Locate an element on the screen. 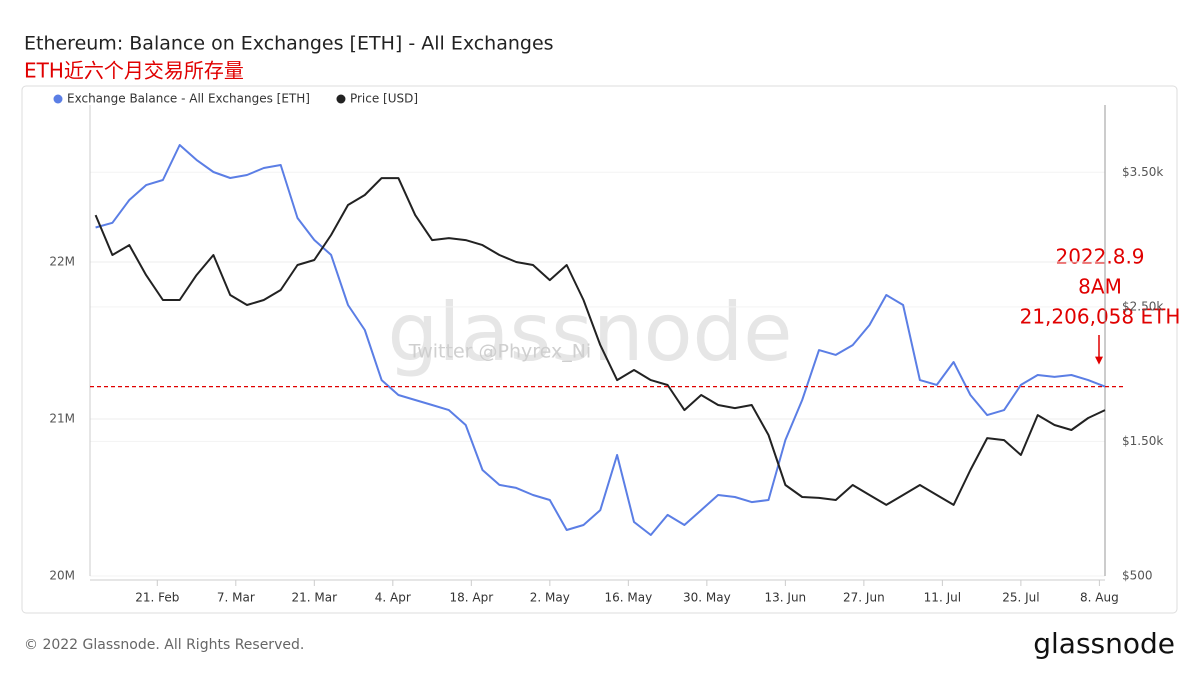 This screenshot has height=675, width=1200. x-tick-label: 8. Aug is located at coordinates (1099, 598).